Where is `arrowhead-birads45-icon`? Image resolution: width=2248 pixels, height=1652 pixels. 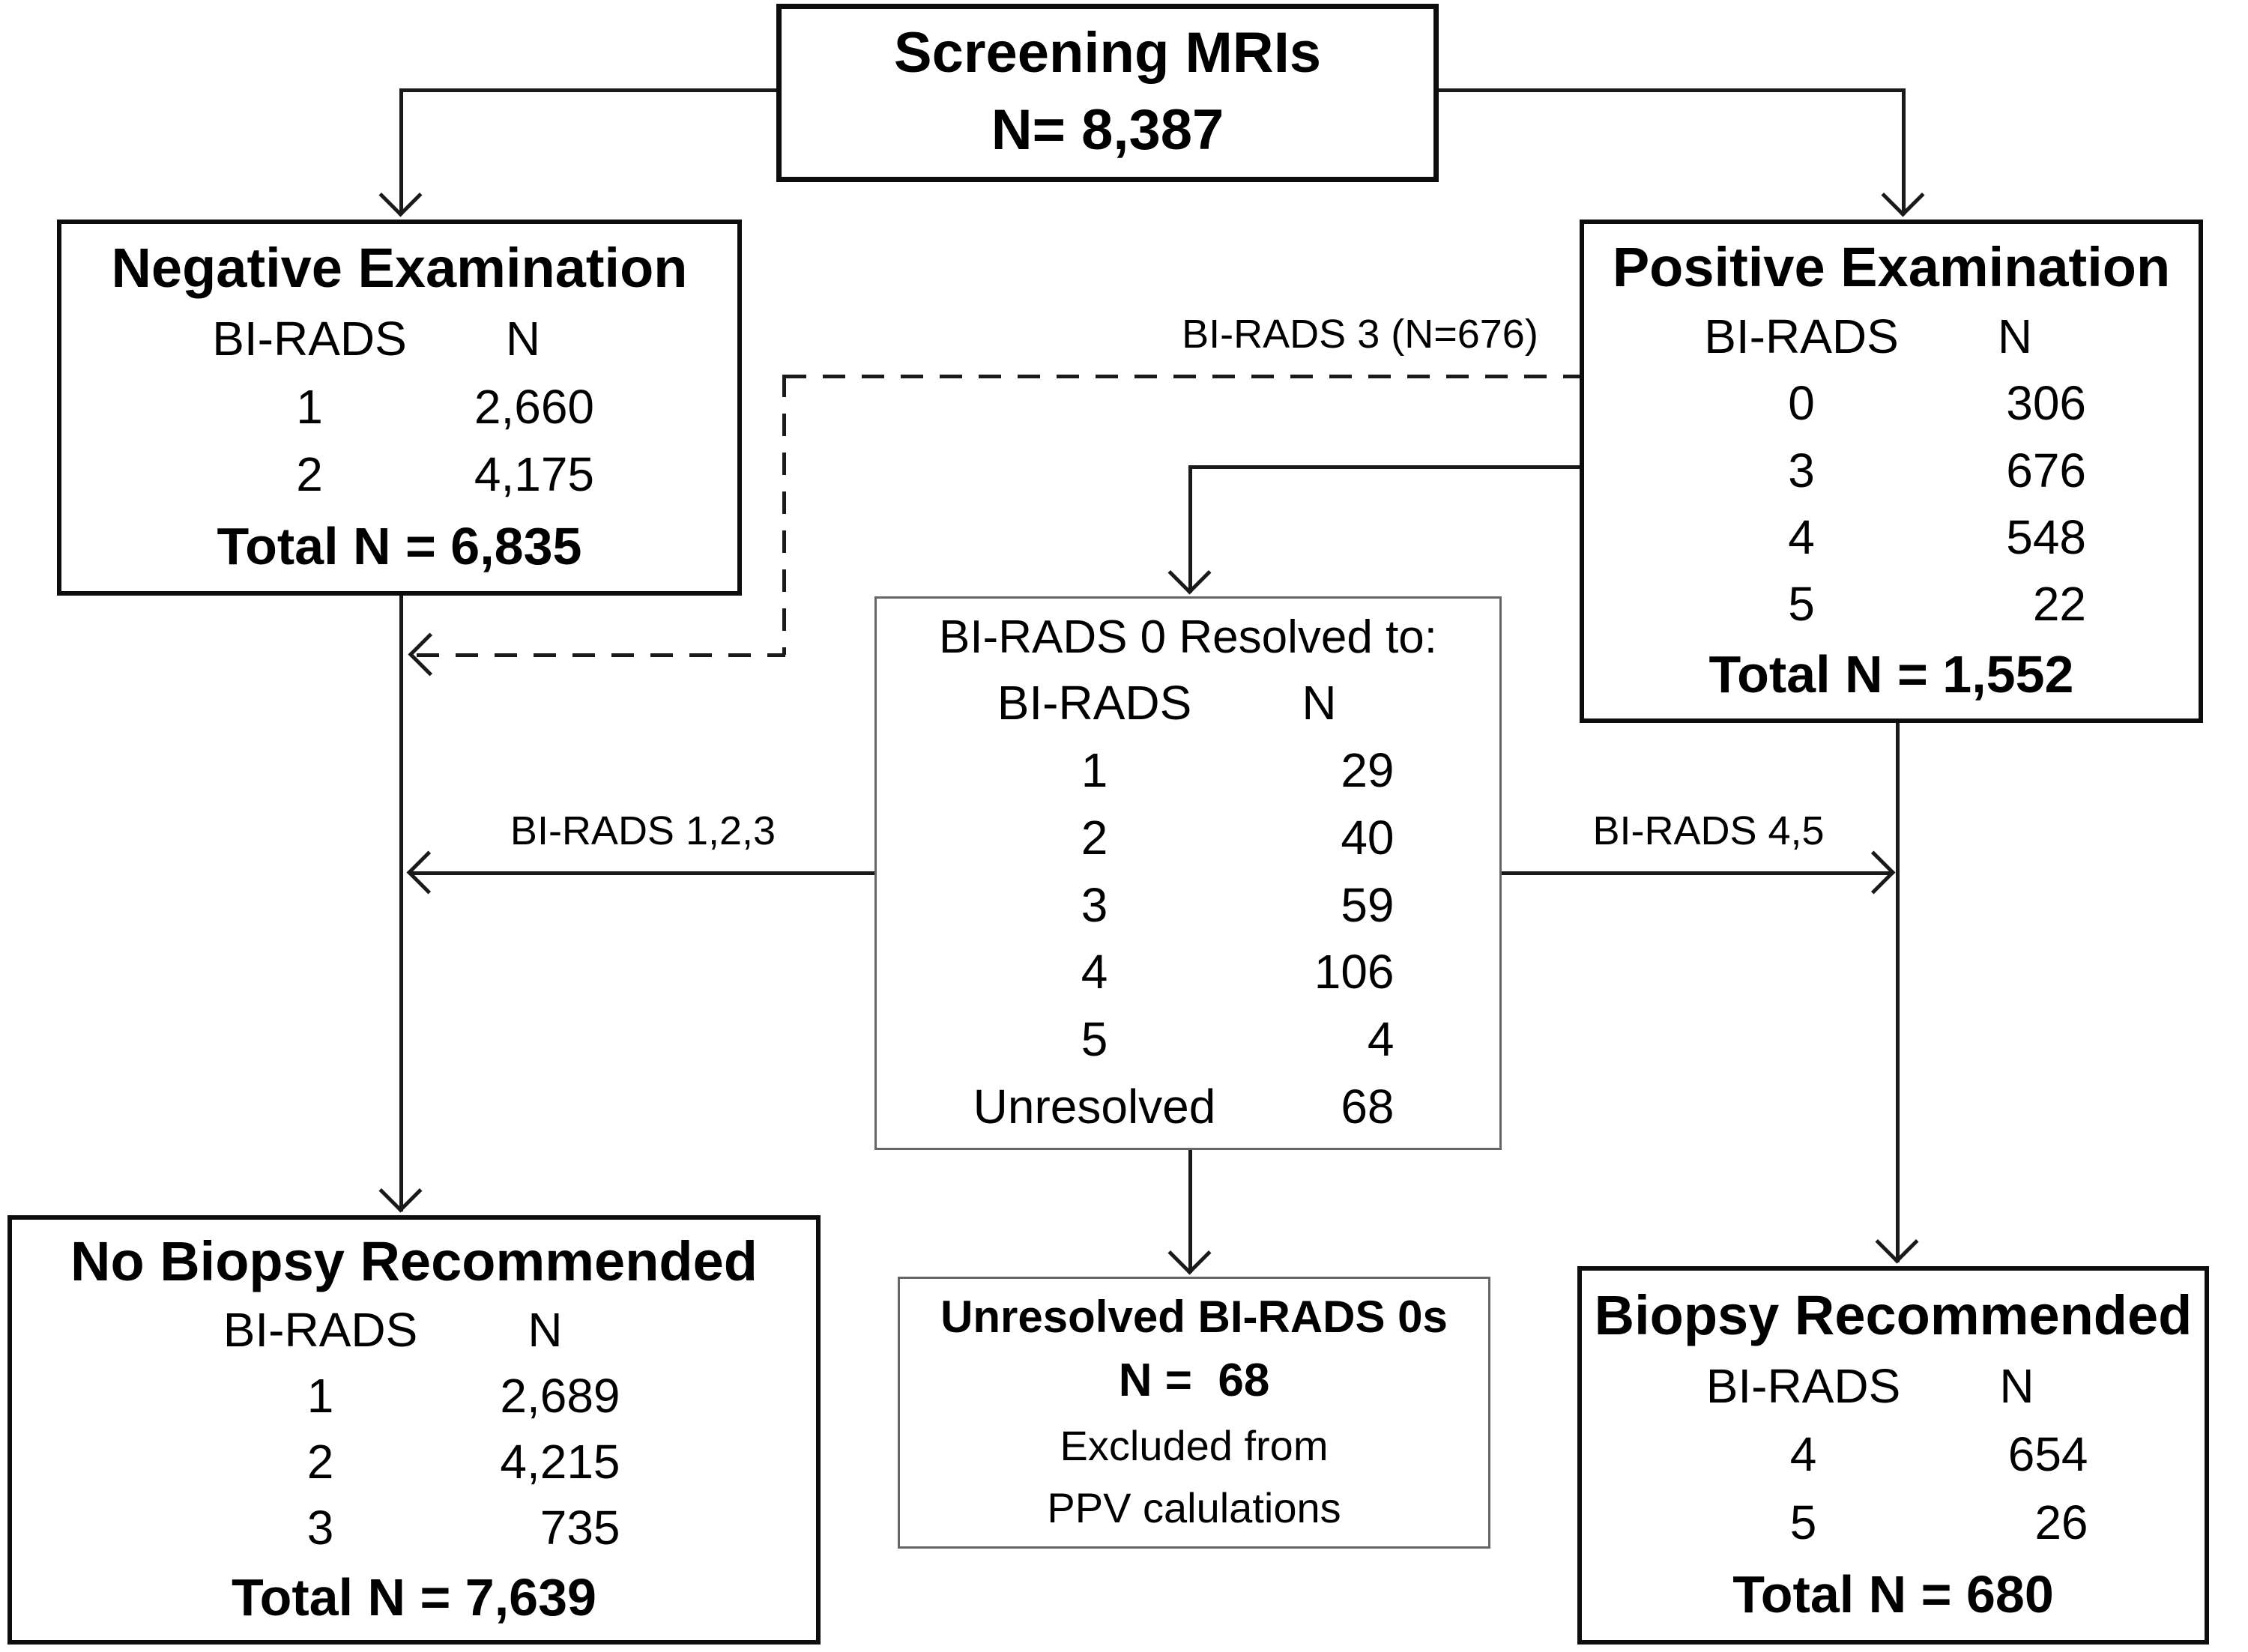
arrowhead-birads45-icon is located at coordinates (1874, 872).